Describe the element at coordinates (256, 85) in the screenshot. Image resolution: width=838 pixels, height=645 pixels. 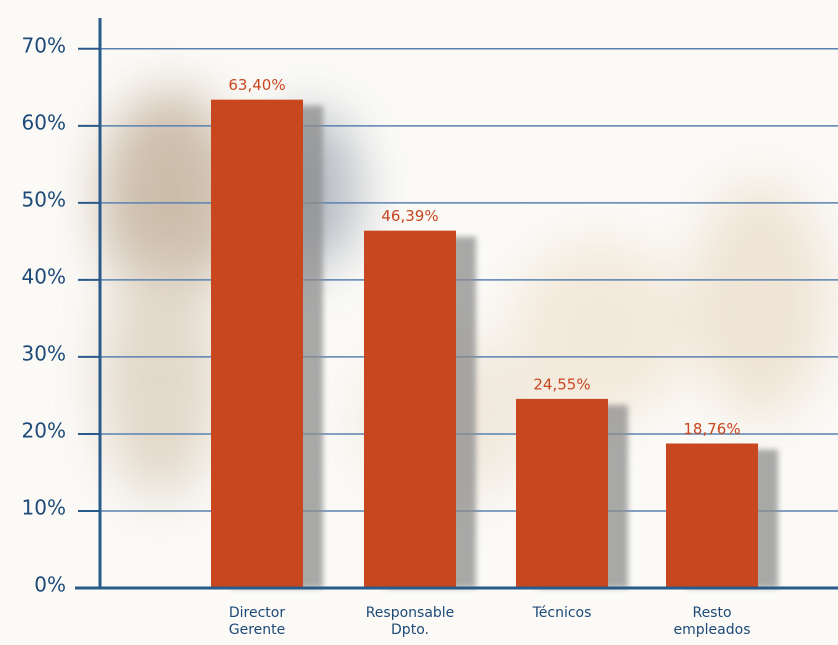
I see `value-label: 63,40%` at that location.